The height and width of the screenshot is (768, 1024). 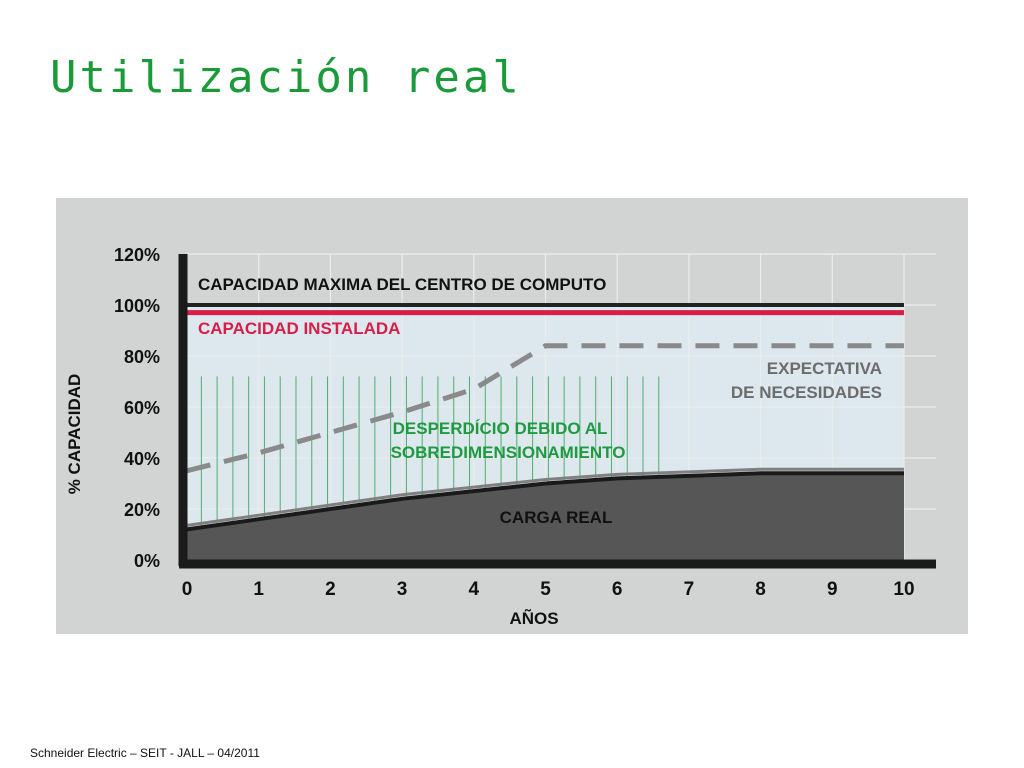 What do you see at coordinates (903, 589) in the screenshot?
I see `x-tick-label: 10` at bounding box center [903, 589].